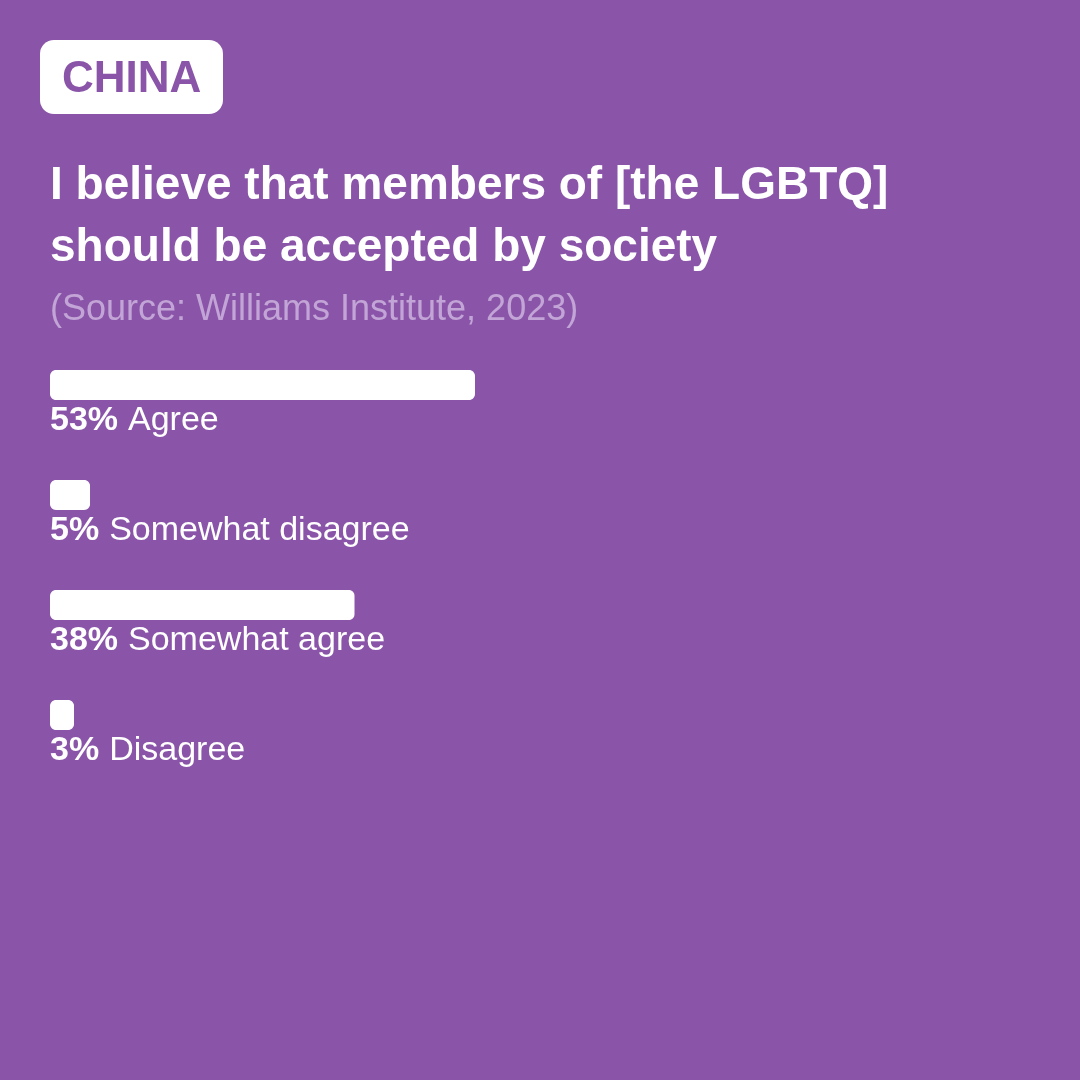 The width and height of the screenshot is (1080, 1080). Describe the element at coordinates (75, 748) in the screenshot. I see `data-label: 3%` at that location.